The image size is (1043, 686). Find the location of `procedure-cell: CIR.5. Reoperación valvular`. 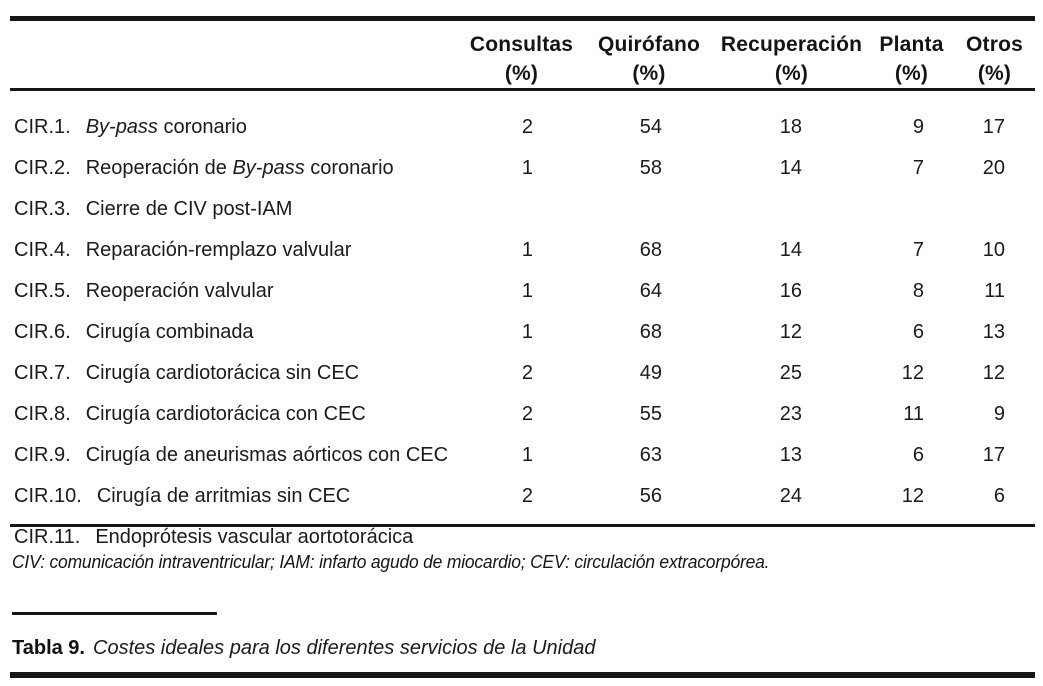

procedure-cell: CIR.5. Reoperación valvular is located at coordinates (144, 291).